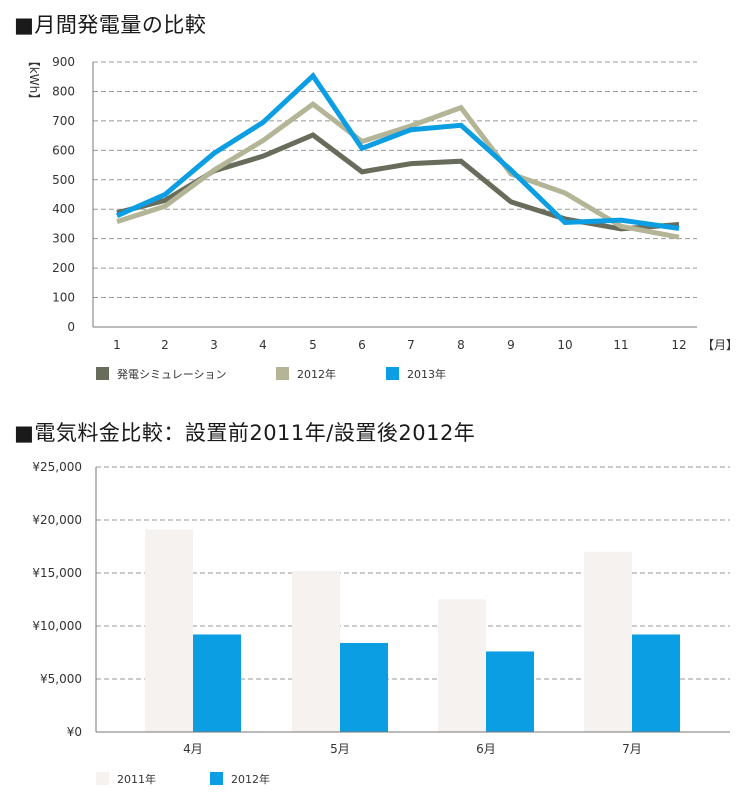 This screenshot has width=750, height=808. What do you see at coordinates (61, 679) in the screenshot?
I see `y-tick-label: ¥5,000` at bounding box center [61, 679].